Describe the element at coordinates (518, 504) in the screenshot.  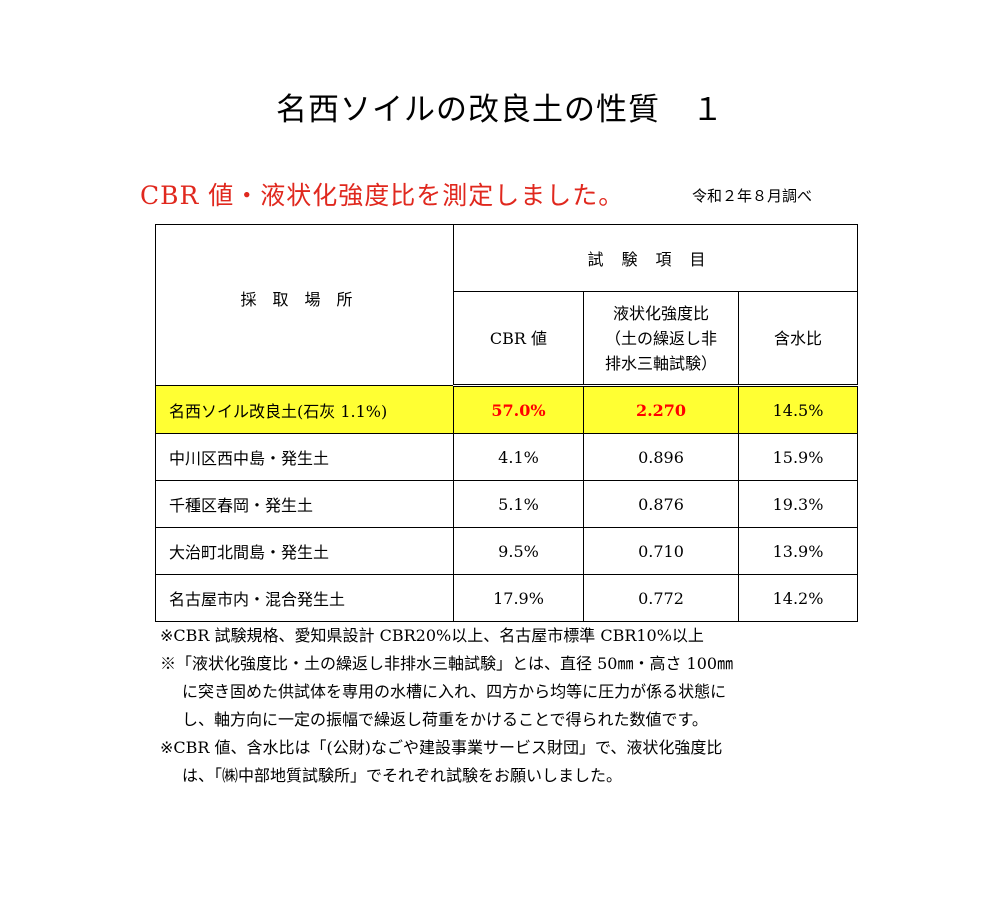
I see `row-cbr: 5.1%` at that location.